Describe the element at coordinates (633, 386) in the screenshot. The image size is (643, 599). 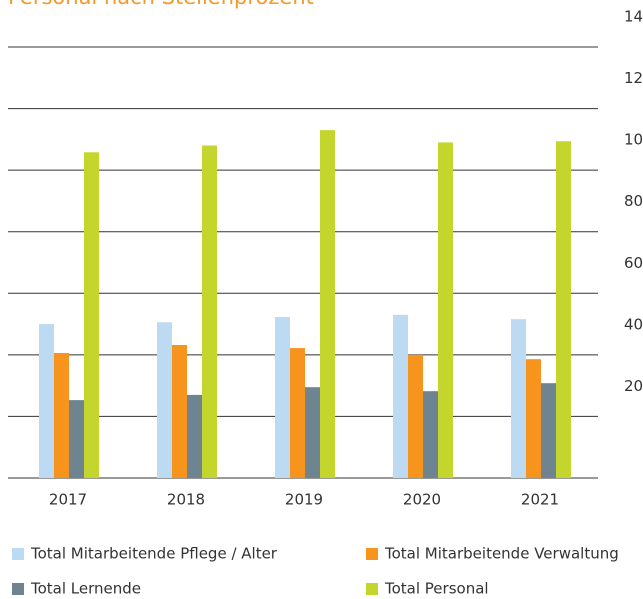
I see `y-tick-label: 20` at that location.